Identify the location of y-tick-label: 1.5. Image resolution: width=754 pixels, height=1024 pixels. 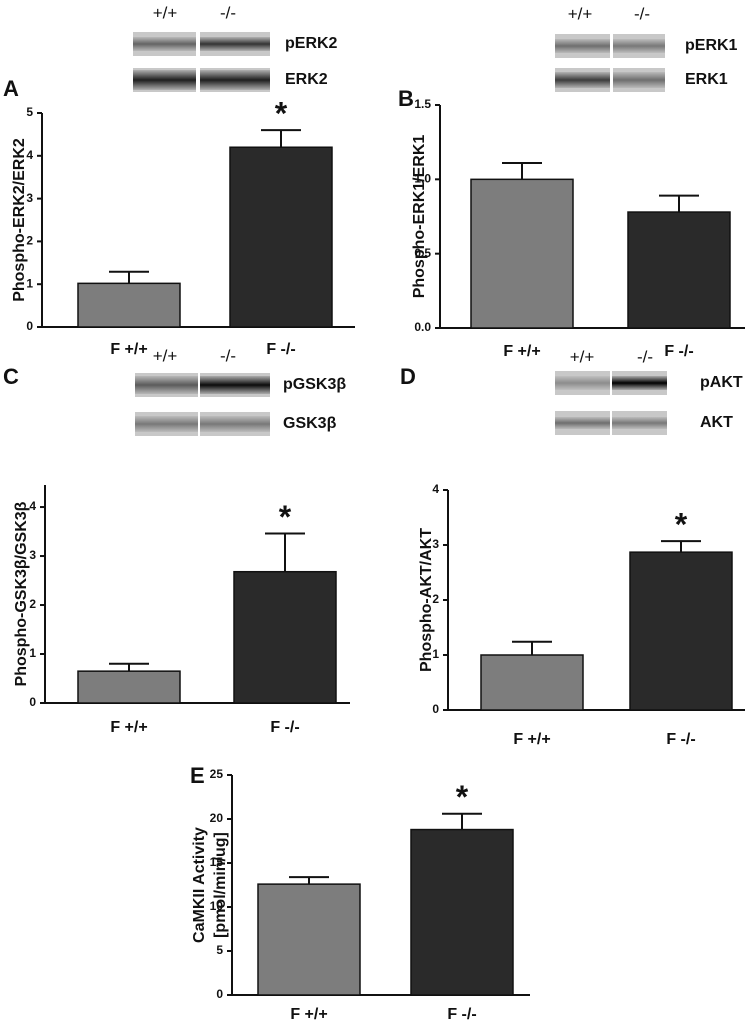
(422, 104).